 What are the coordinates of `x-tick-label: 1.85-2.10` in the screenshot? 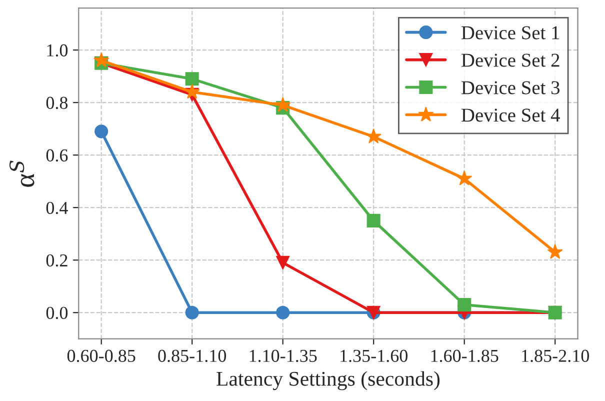 It's located at (556, 356).